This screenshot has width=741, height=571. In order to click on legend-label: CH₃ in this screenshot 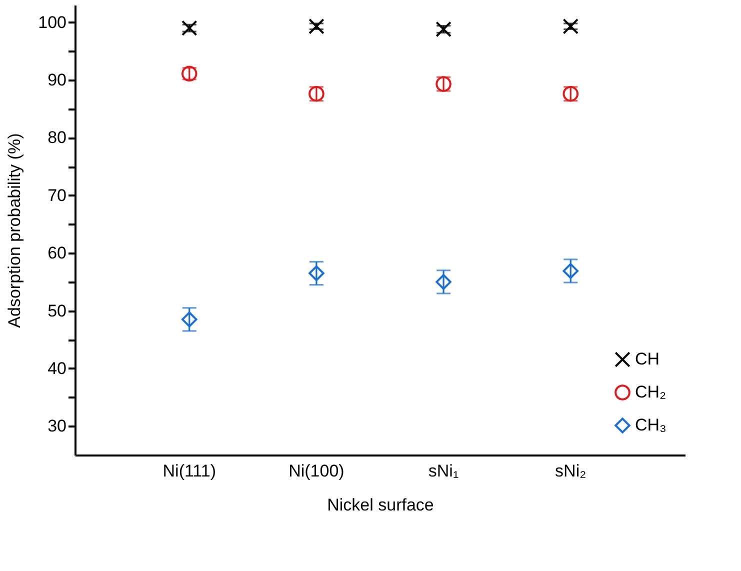, I will do `click(650, 425)`.